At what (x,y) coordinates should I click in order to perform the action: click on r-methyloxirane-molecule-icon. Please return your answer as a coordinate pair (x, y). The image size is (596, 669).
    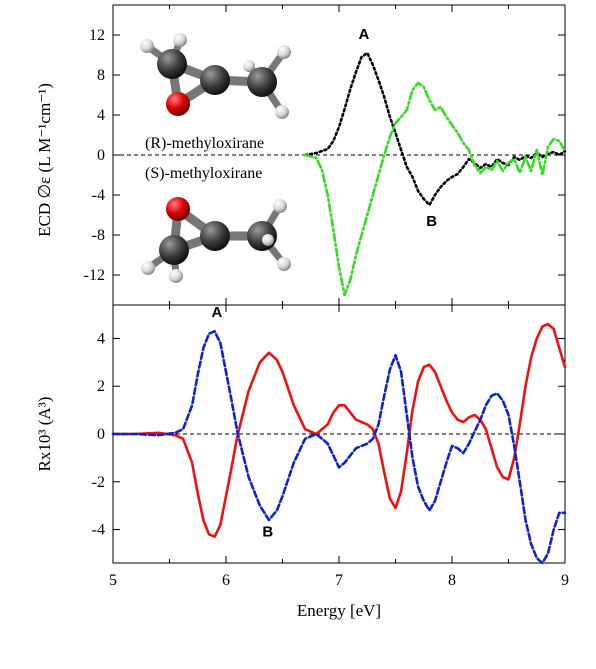
    Looking at the image, I should click on (215, 76).